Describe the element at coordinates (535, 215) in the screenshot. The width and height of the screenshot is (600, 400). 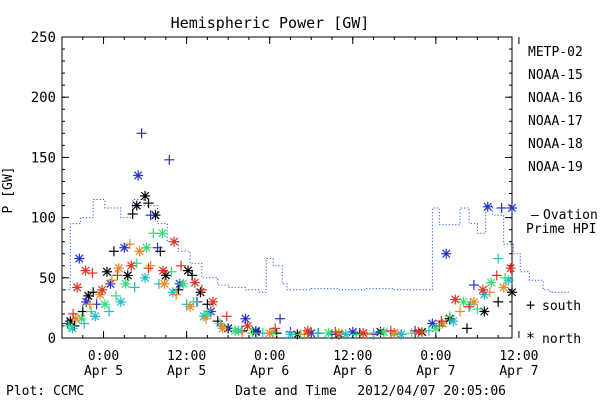
I see `ovation-dash: –` at that location.